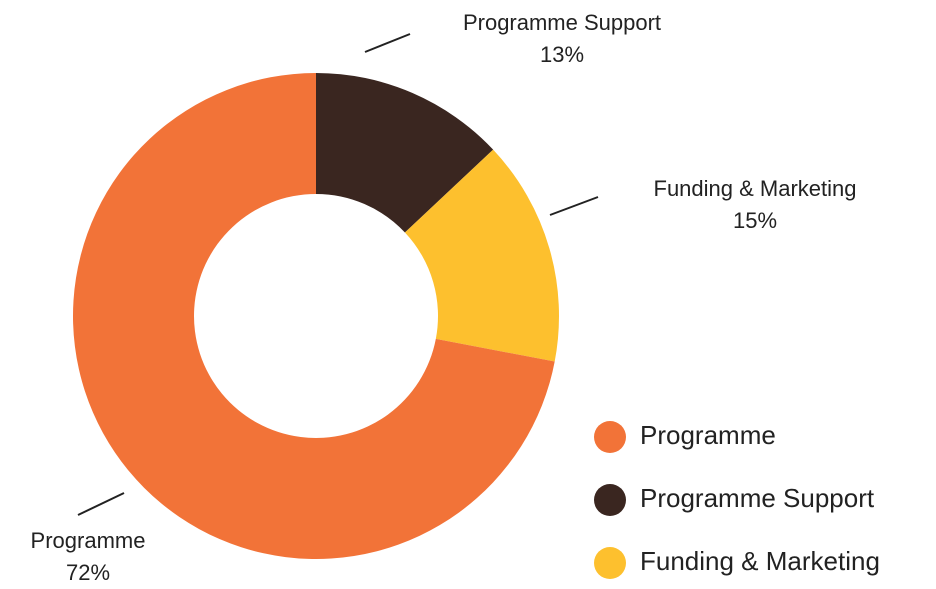 This screenshot has height=589, width=936. I want to click on slice-value: 15%, so click(755, 220).